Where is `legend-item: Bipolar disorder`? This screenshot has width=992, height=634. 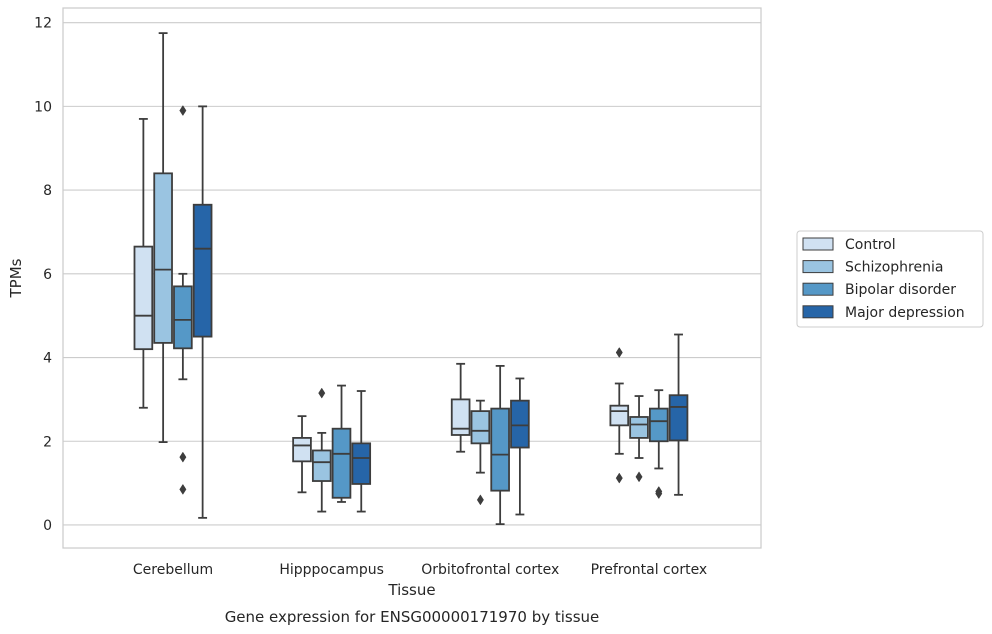
legend-item: Bipolar disorder is located at coordinates (879, 290).